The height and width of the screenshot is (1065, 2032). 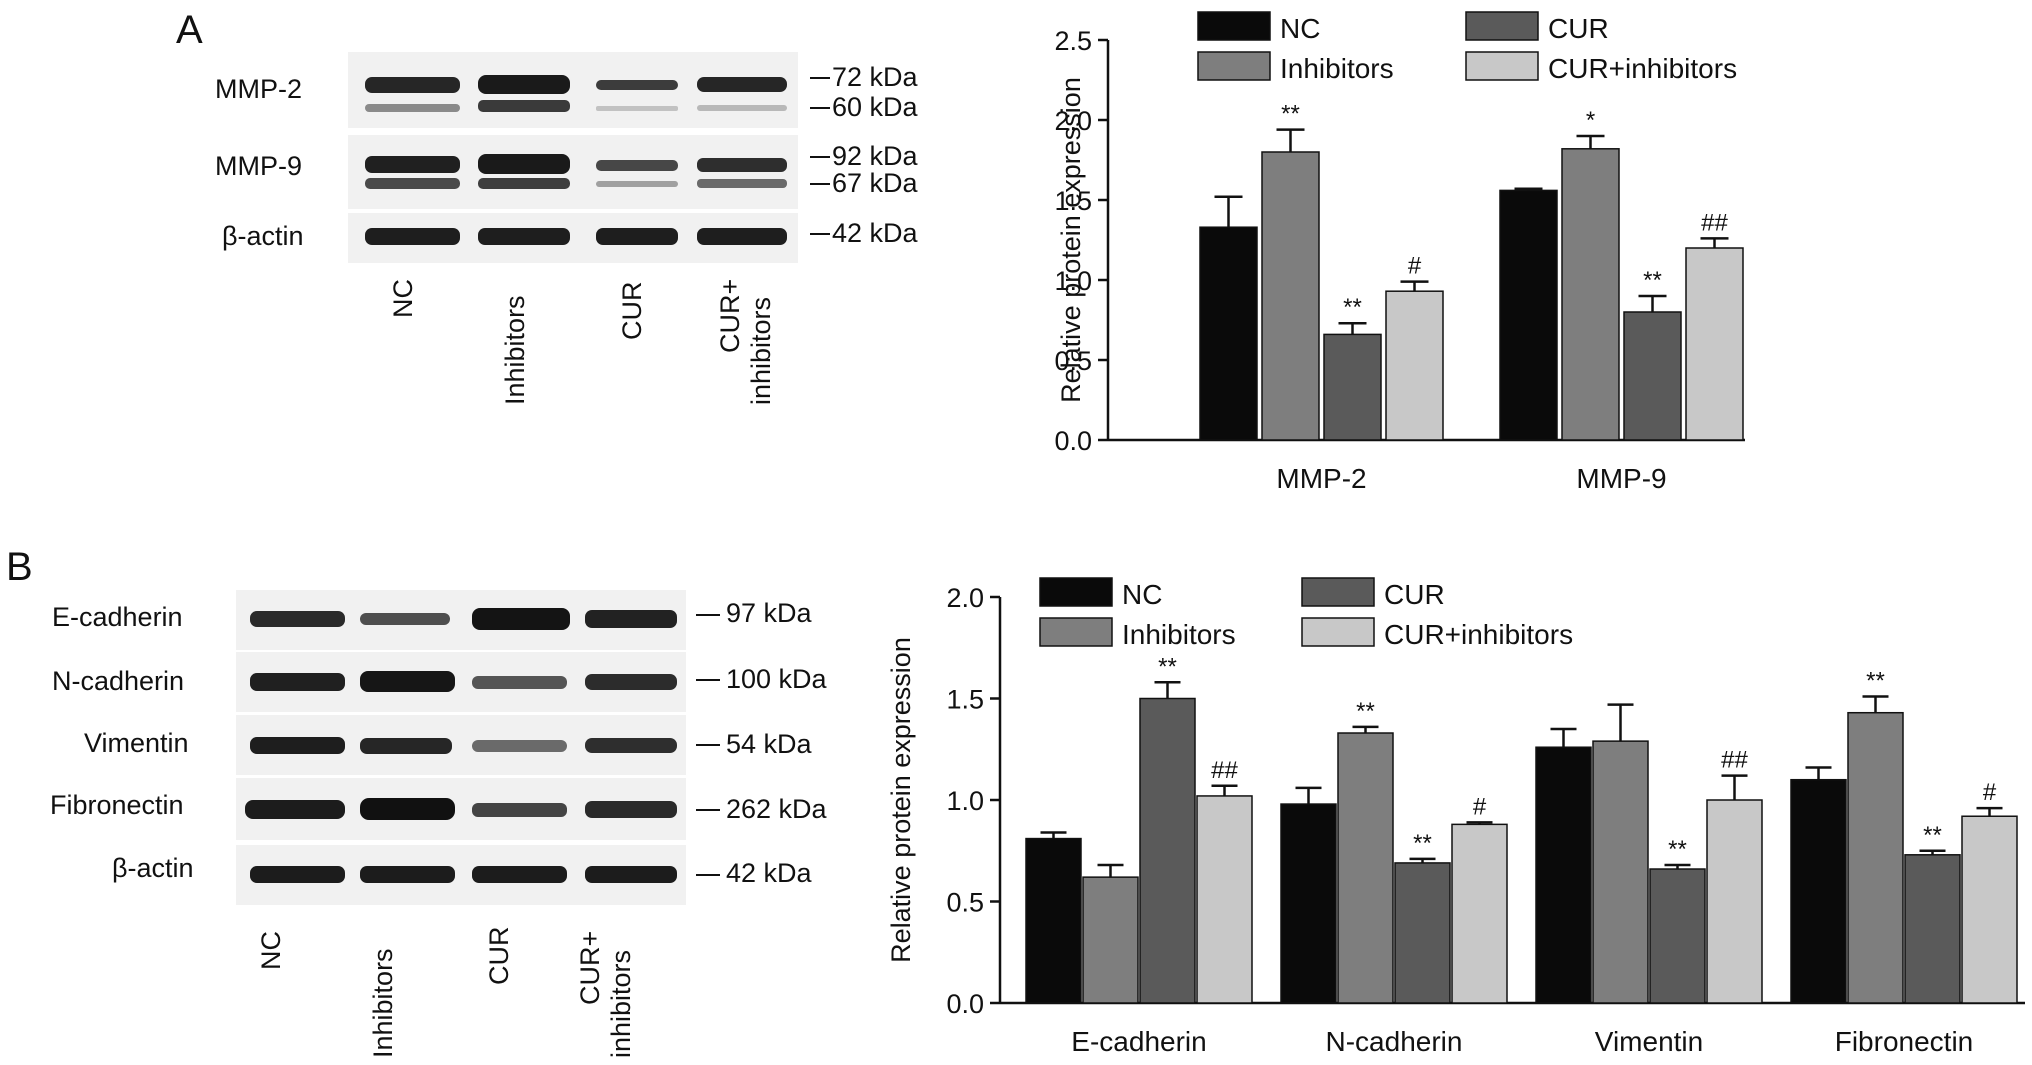 I want to click on protein-label-mmp2: MMP-2, so click(x=258, y=89).